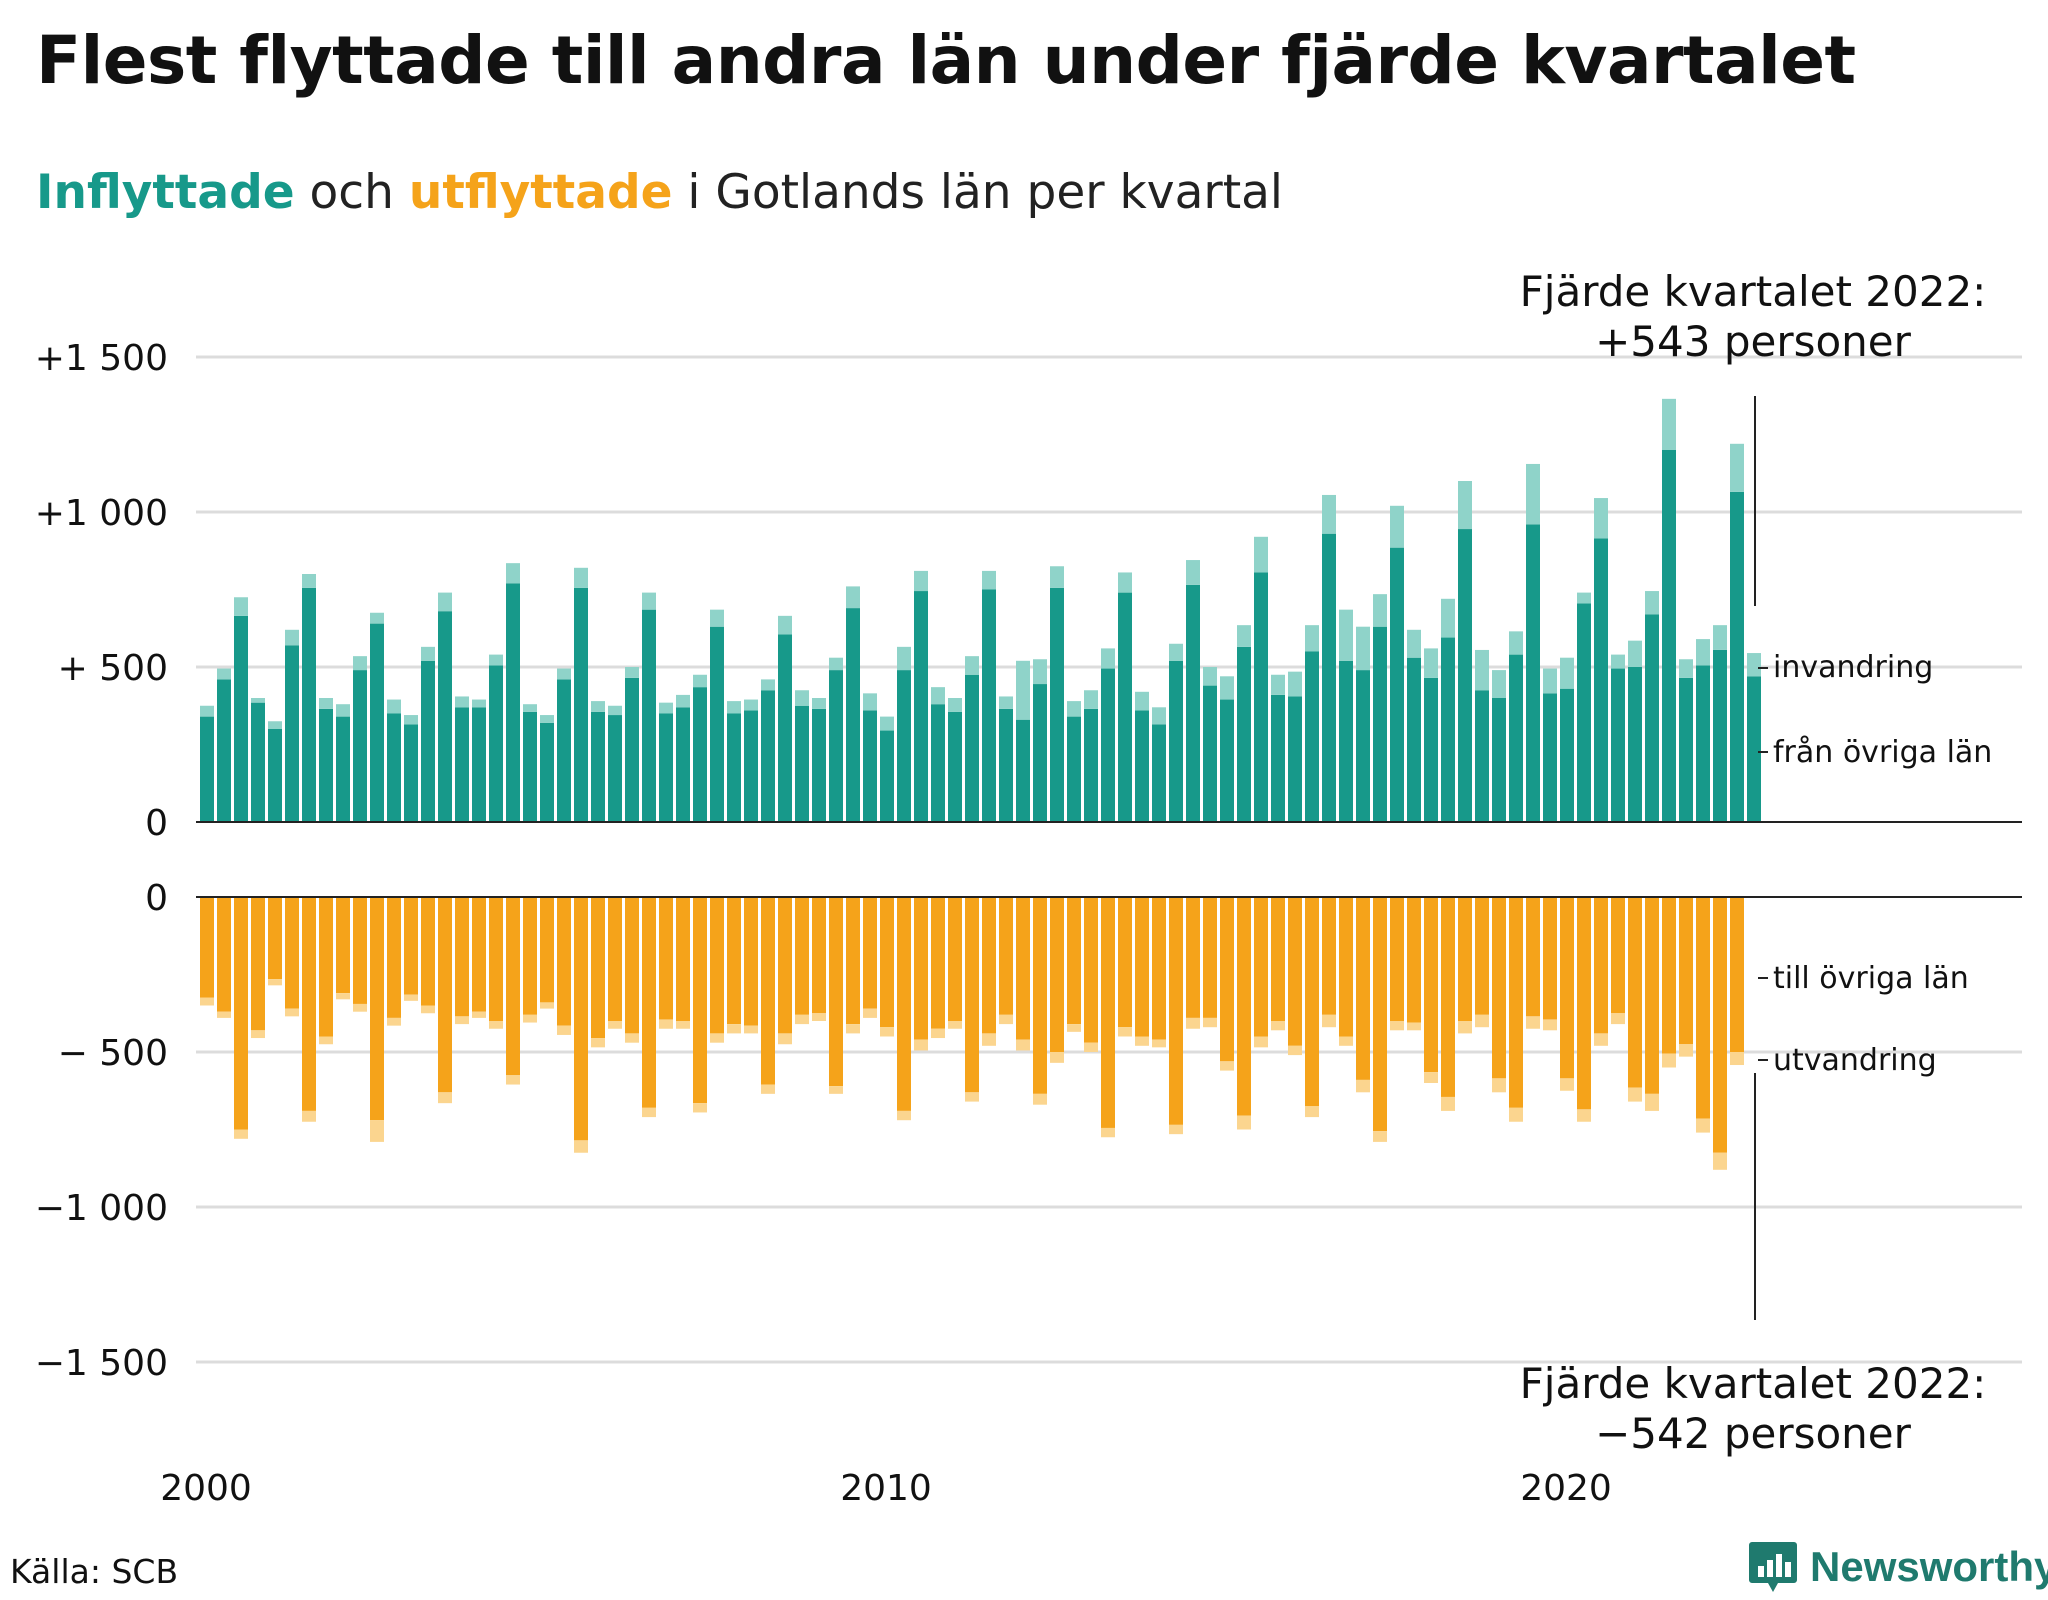 The height and width of the screenshot is (1600, 2048). Describe the element at coordinates (101, 861) in the screenshot. I see `y-ticks: 0 + 500 +1 000 +1 500 0 − 500 −1 000 −1 500` at that location.